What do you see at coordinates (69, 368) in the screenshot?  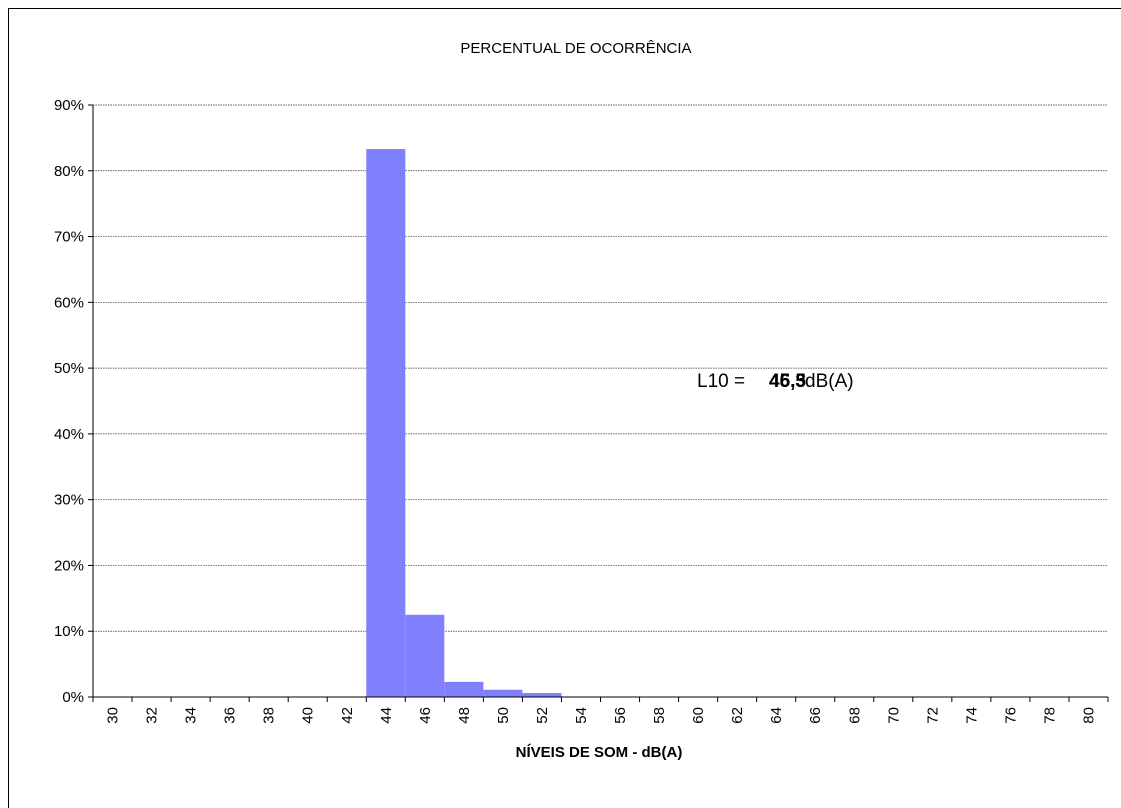 I see `y-tick-label-50: 50%` at bounding box center [69, 368].